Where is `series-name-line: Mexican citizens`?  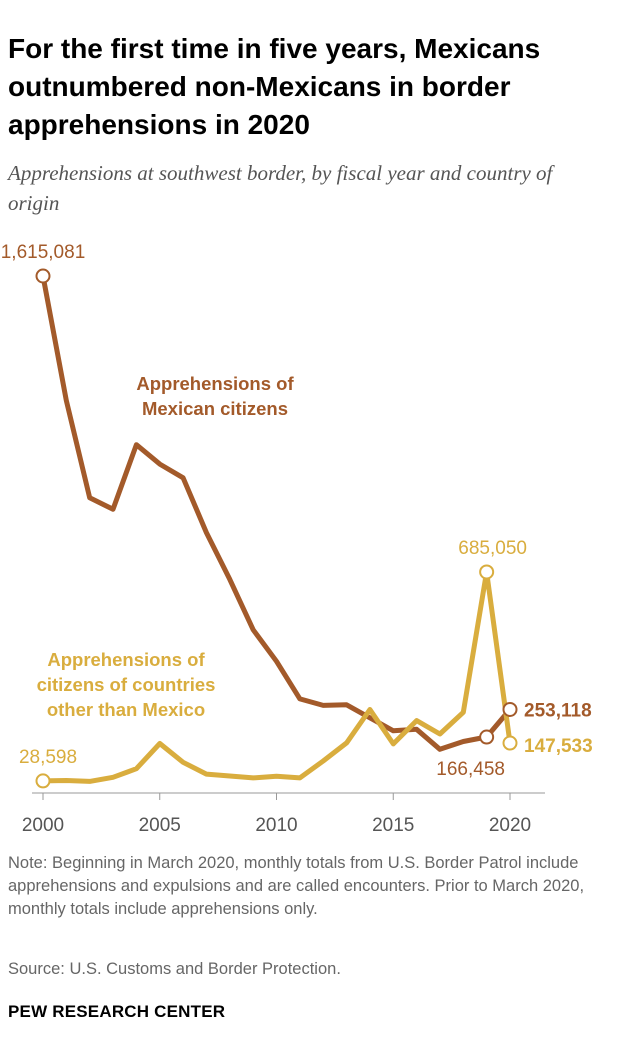
series-name-line: Mexican citizens is located at coordinates (215, 408).